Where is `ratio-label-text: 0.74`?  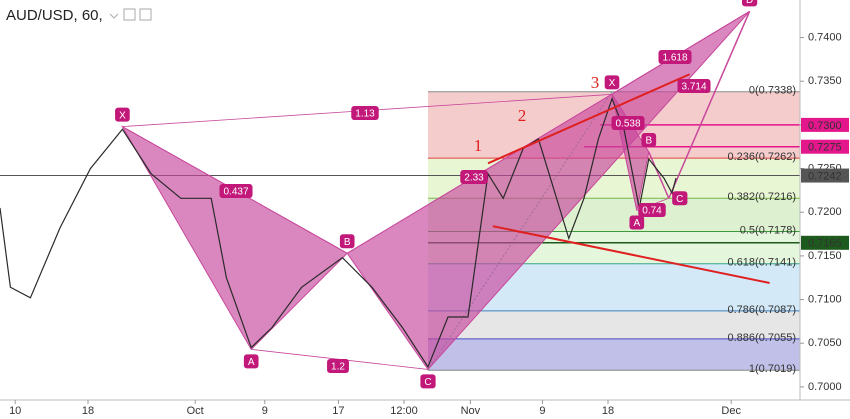 ratio-label-text: 0.74 is located at coordinates (652, 211).